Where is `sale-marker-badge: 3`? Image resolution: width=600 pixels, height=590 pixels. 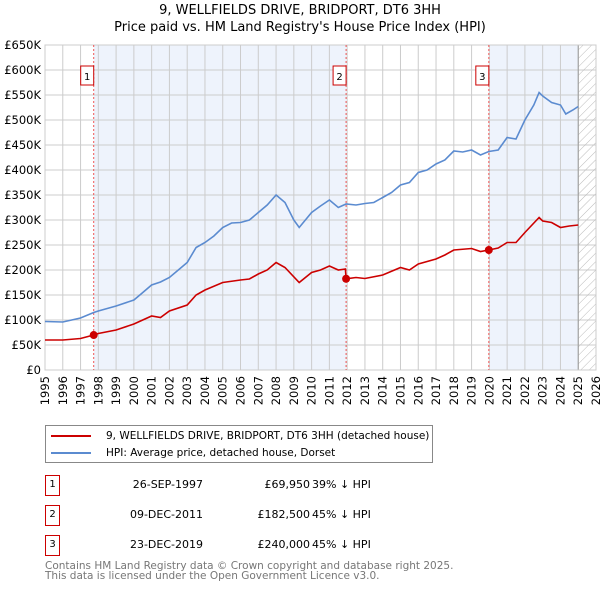 sale-marker-badge: 3 is located at coordinates (52, 545).